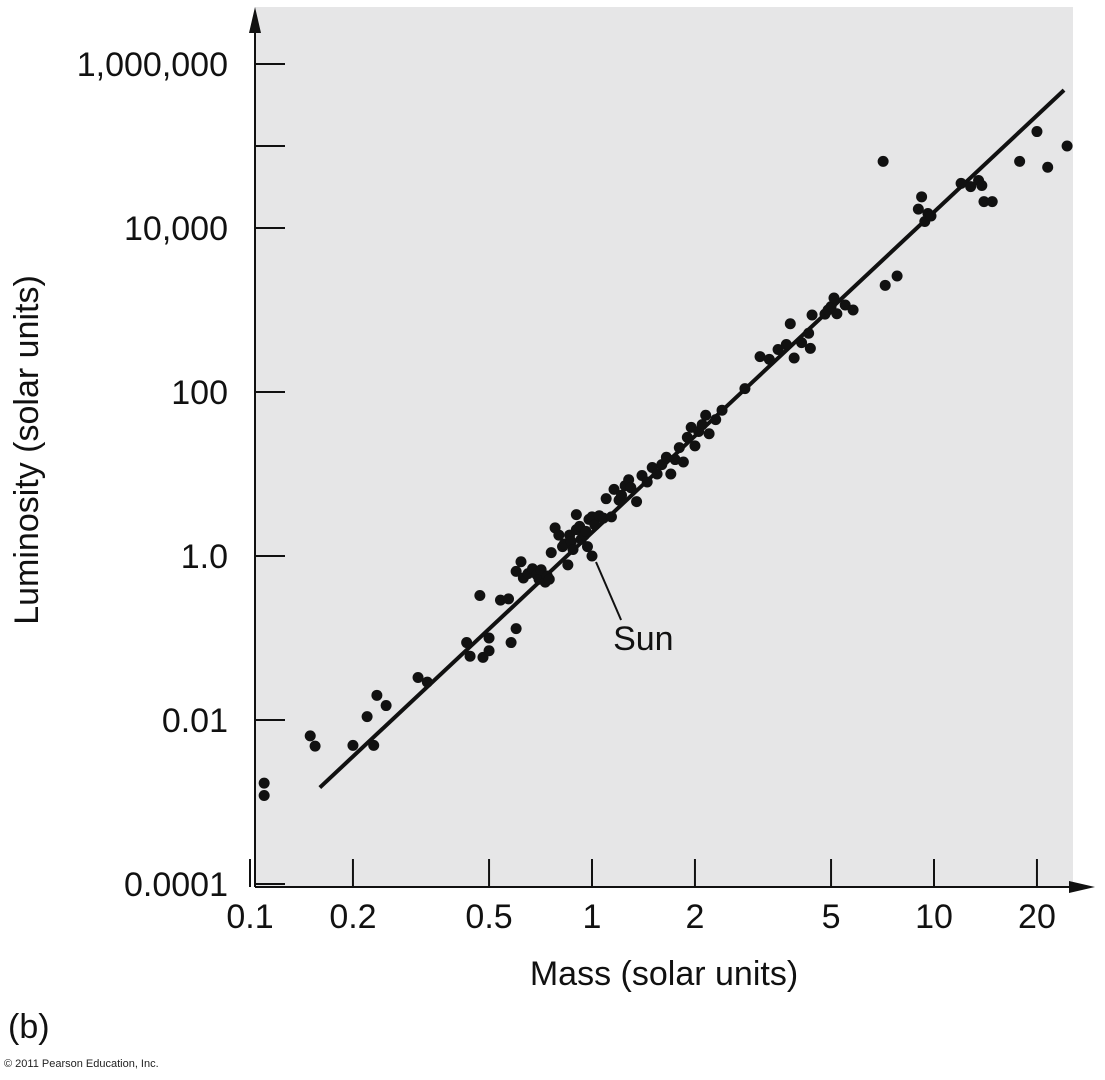 Image resolution: width=1105 pixels, height=1080 pixels. What do you see at coordinates (176, 229) in the screenshot?
I see `y-tick-label: 10,000` at bounding box center [176, 229].